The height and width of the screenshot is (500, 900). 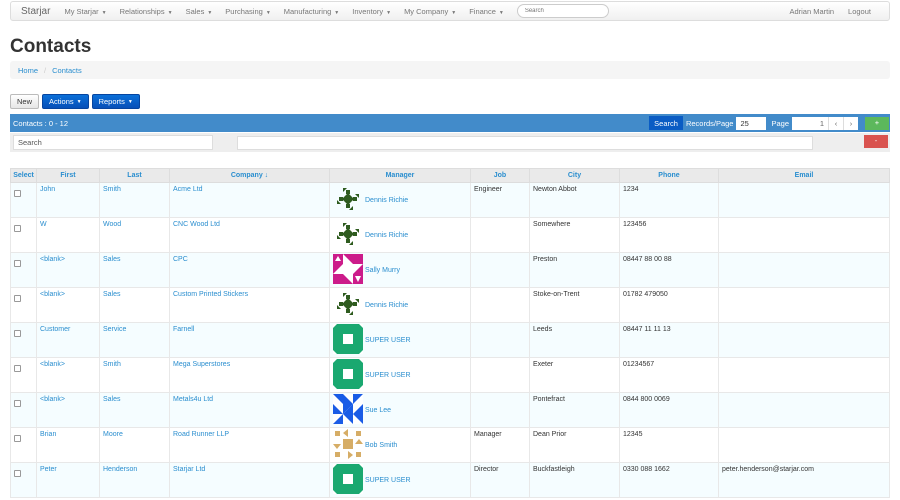 I want to click on next-page-button: ›, so click(x=850, y=123).